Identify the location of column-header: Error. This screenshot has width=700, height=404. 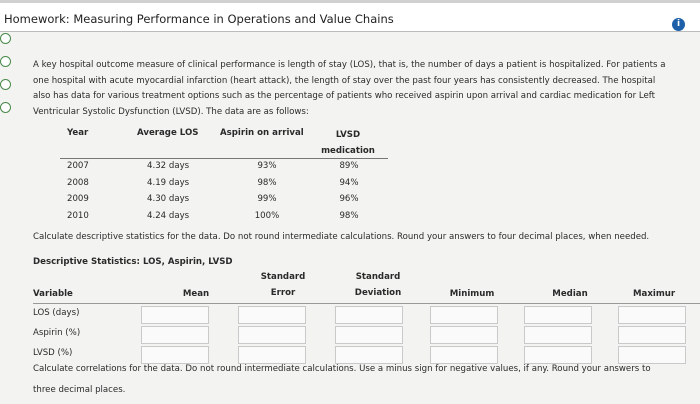
(283, 293).